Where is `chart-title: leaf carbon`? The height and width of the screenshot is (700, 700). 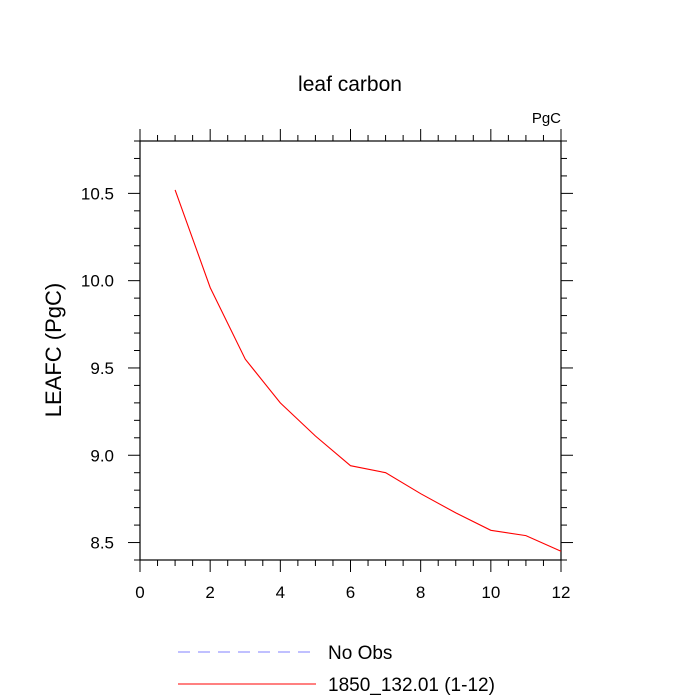 chart-title: leaf carbon is located at coordinates (350, 84).